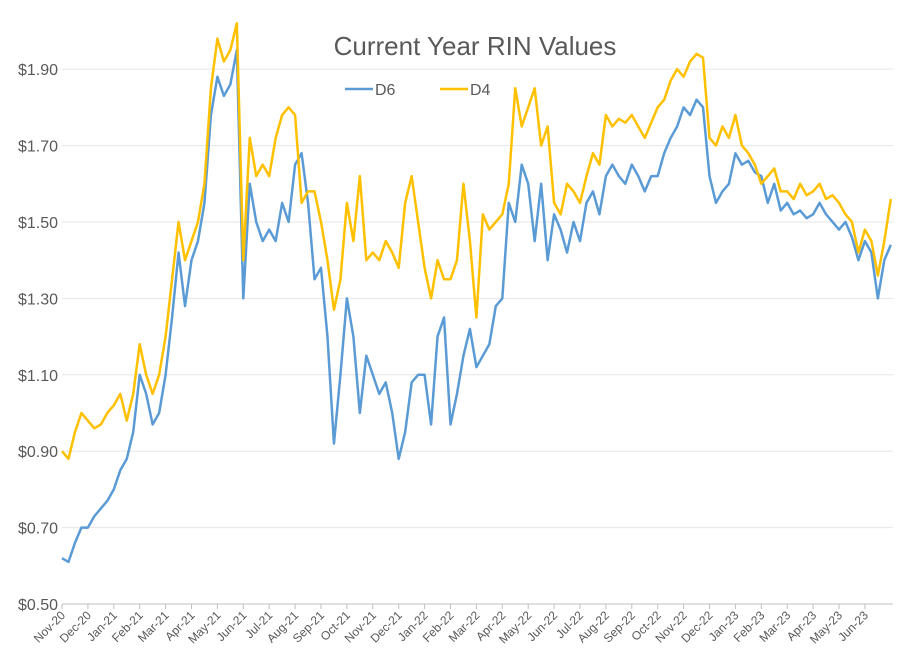  I want to click on x-tick-label: Jun-23, so click(853, 626).